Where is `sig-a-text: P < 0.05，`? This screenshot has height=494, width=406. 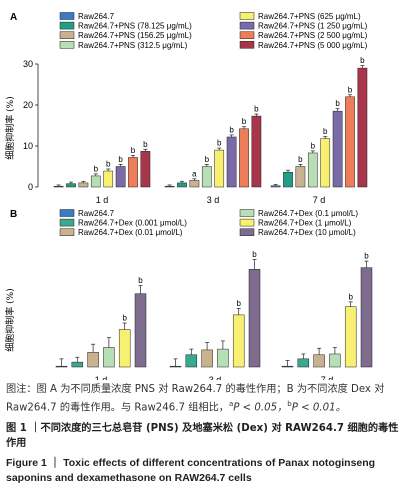 sig-a-text: P < 0.05， is located at coordinates (260, 408).